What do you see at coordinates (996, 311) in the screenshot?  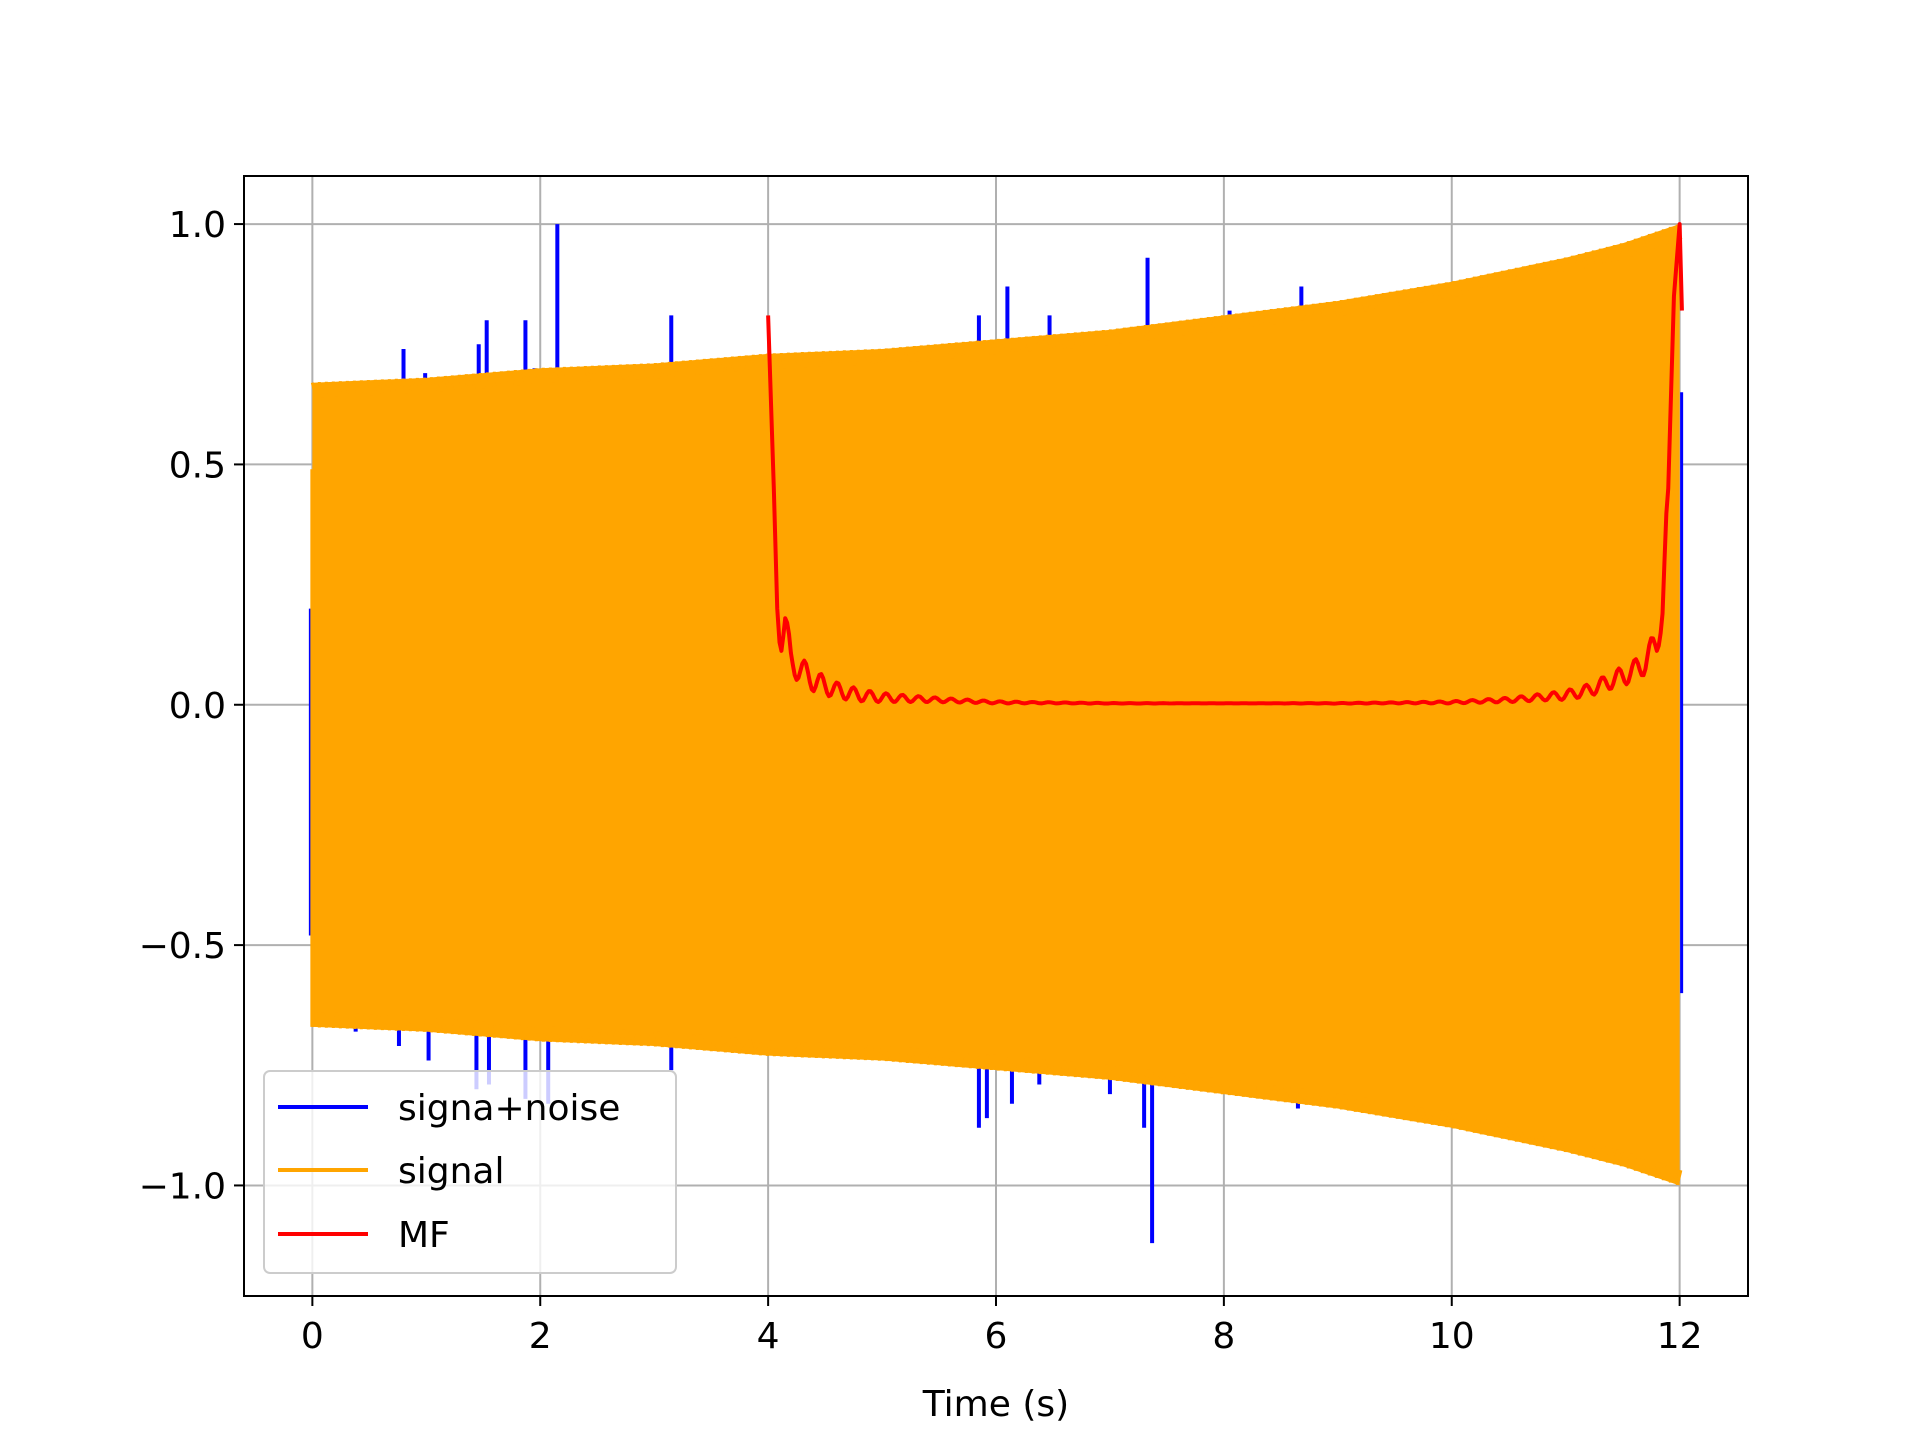 I see `signal-top-edge` at bounding box center [996, 311].